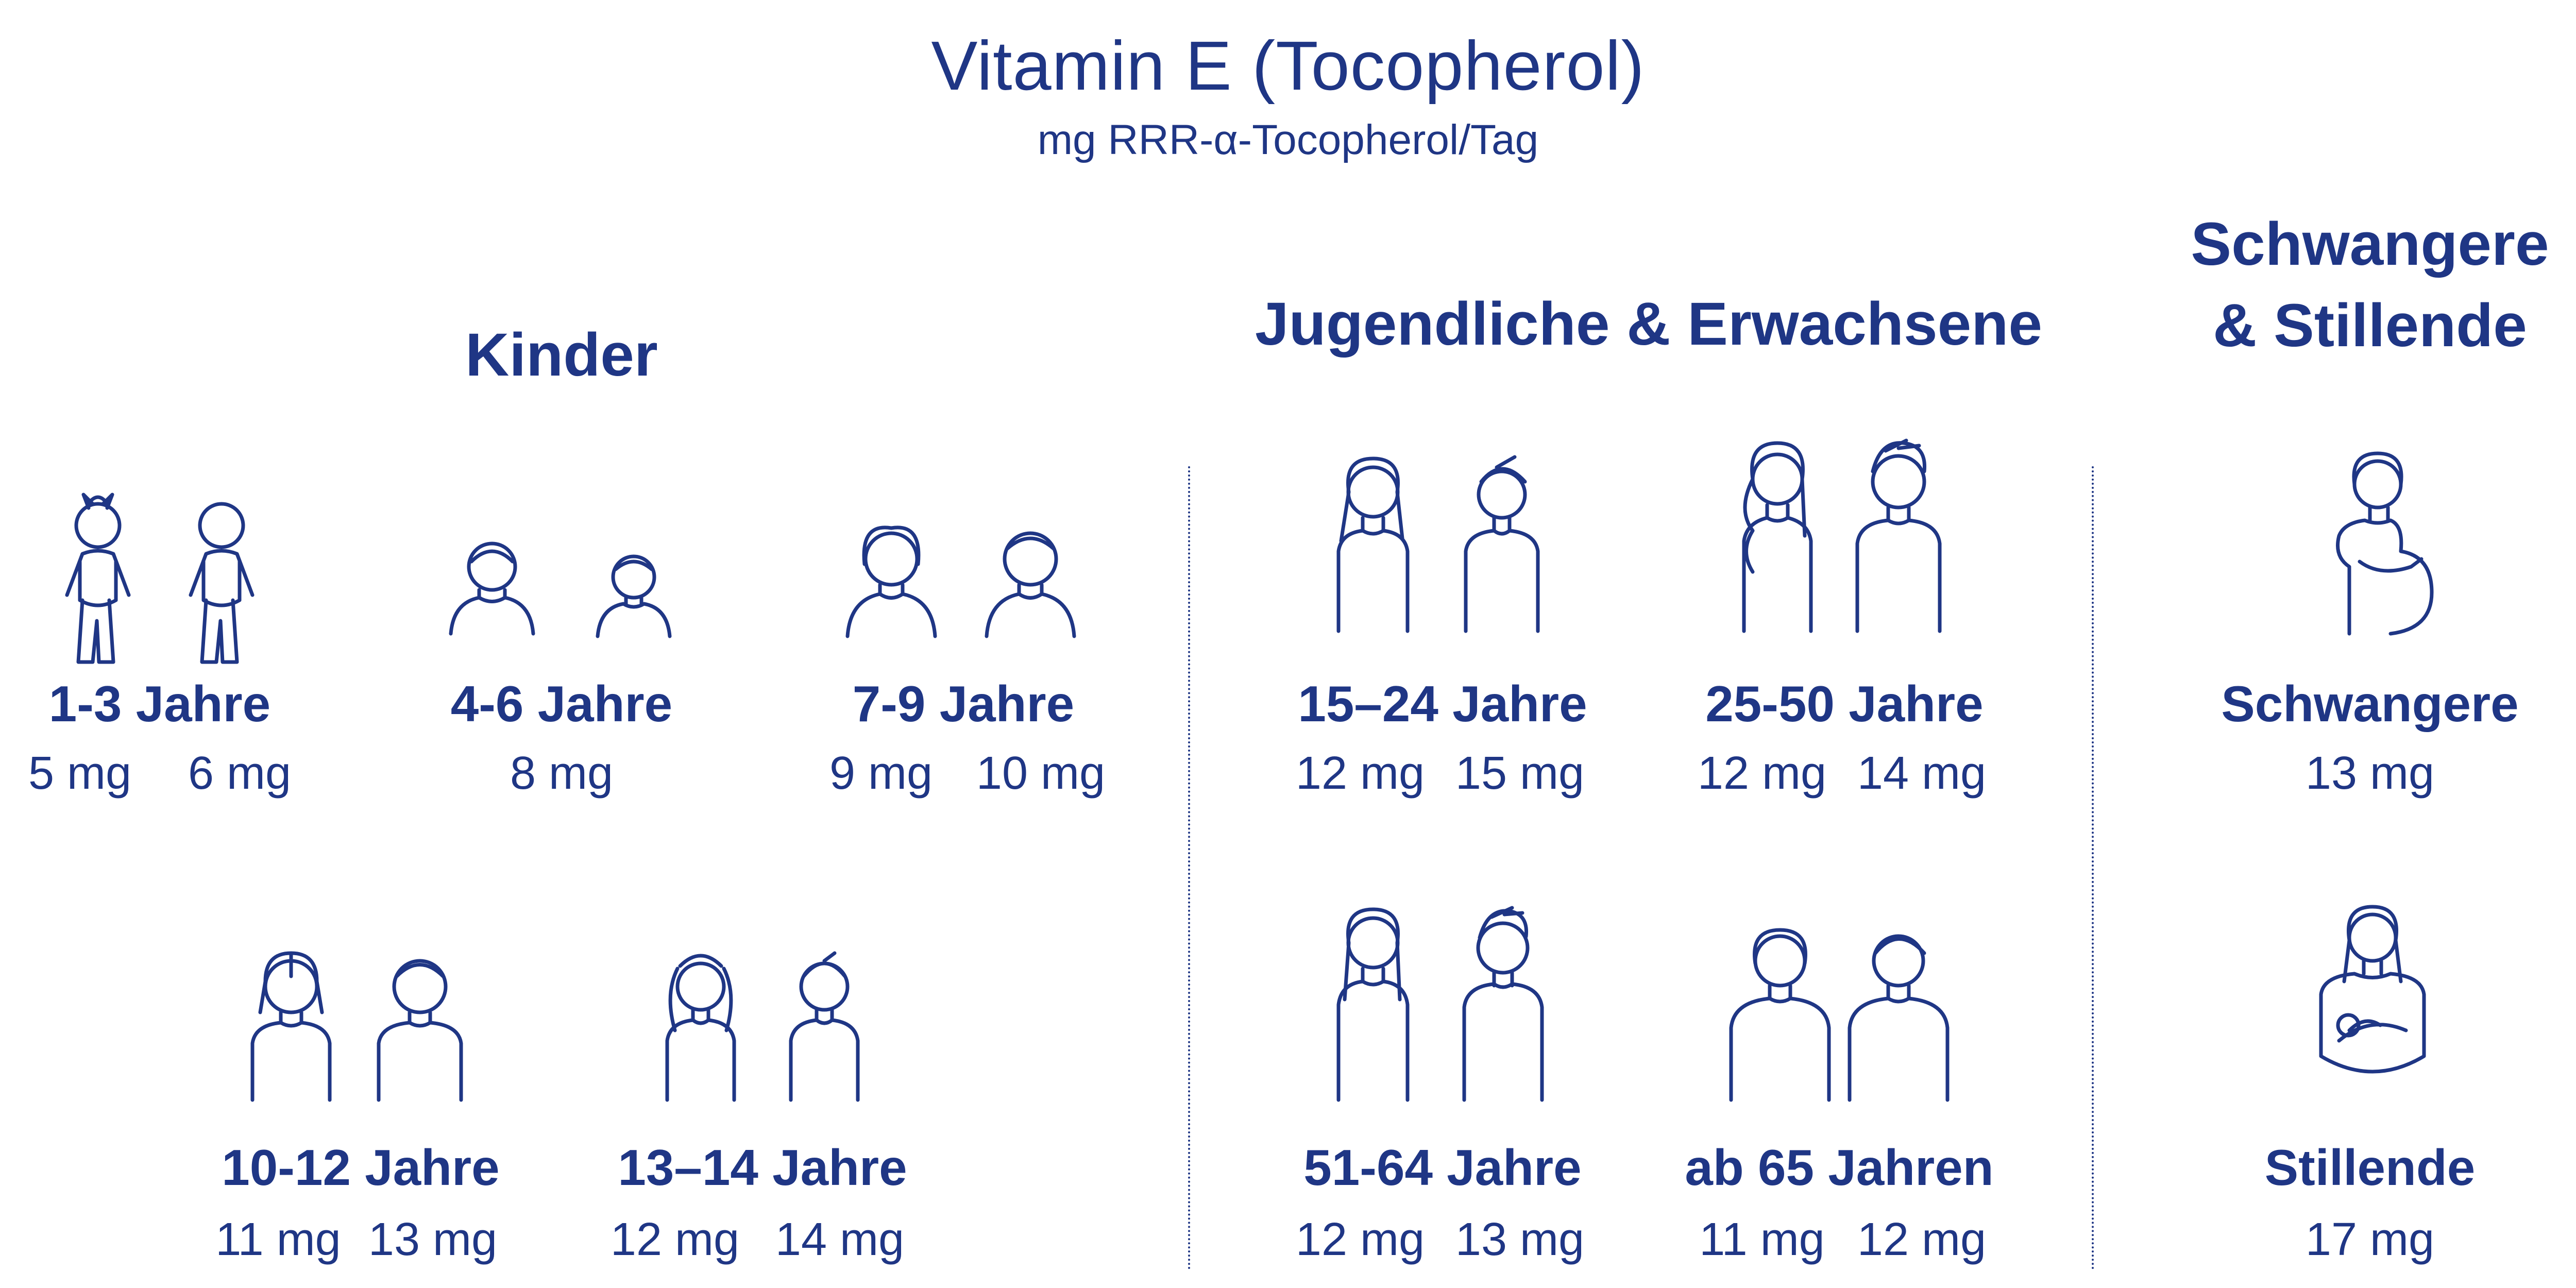  What do you see at coordinates (2372, 989) in the screenshot?
I see `breastfeeding-woman-icon` at bounding box center [2372, 989].